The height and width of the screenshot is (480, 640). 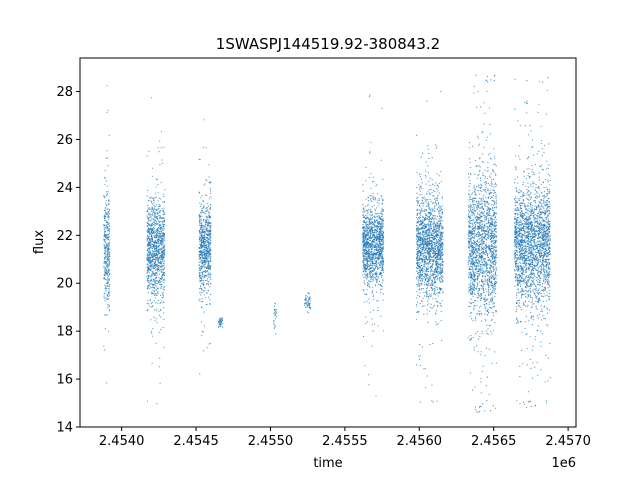 I want to click on observation-segment, so click(x=107, y=234).